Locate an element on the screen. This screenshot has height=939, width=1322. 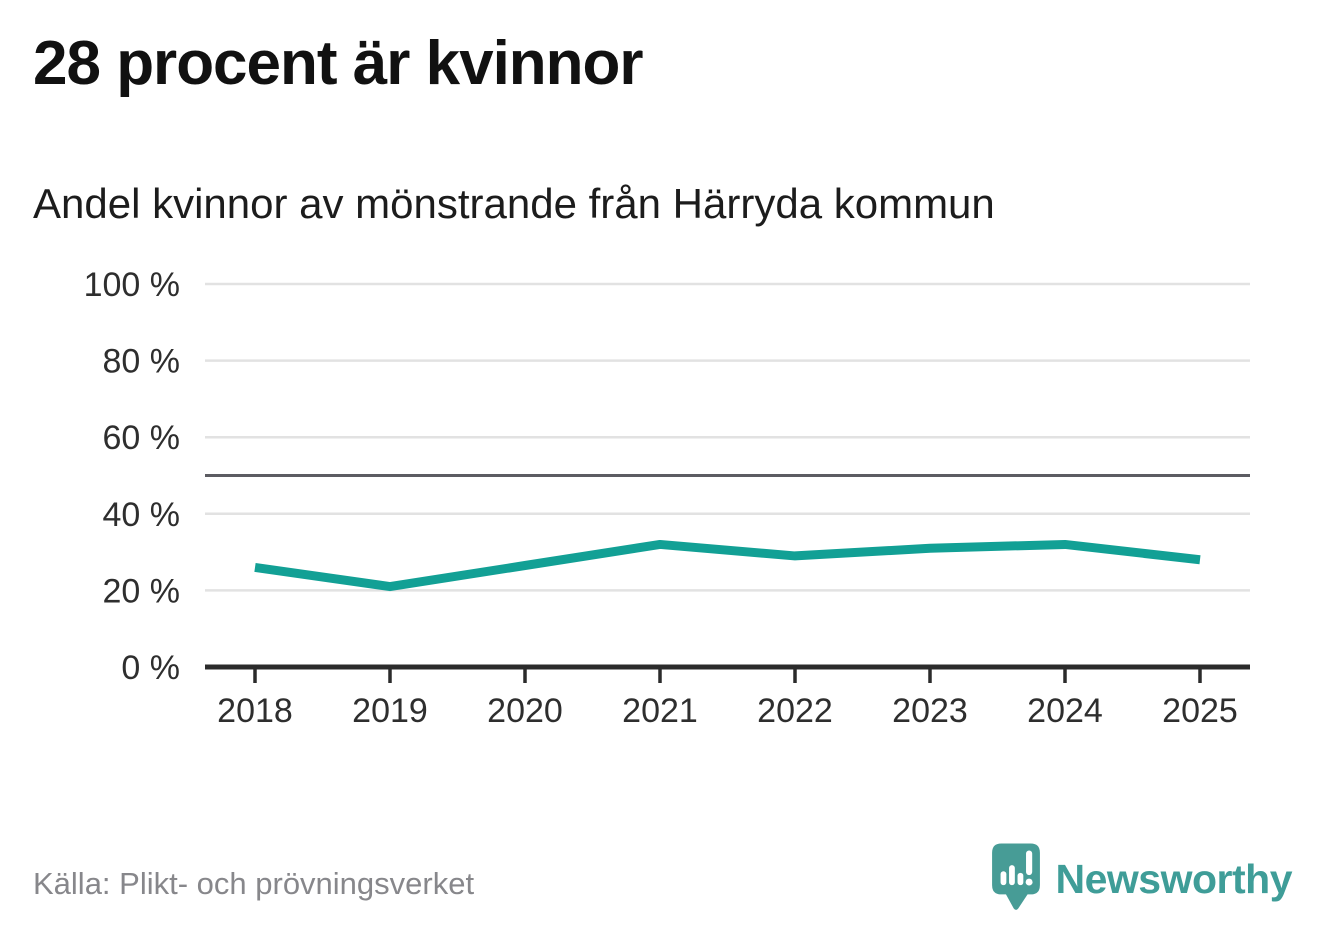
x-tick-label-2024: 2024 is located at coordinates (1065, 711).